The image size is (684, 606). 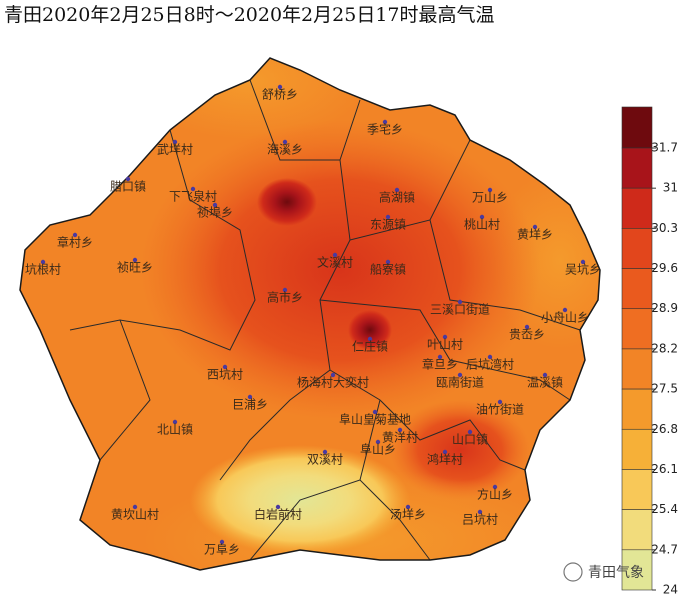 I want to click on place-label: 阜山皇菊基地, so click(x=375, y=420).